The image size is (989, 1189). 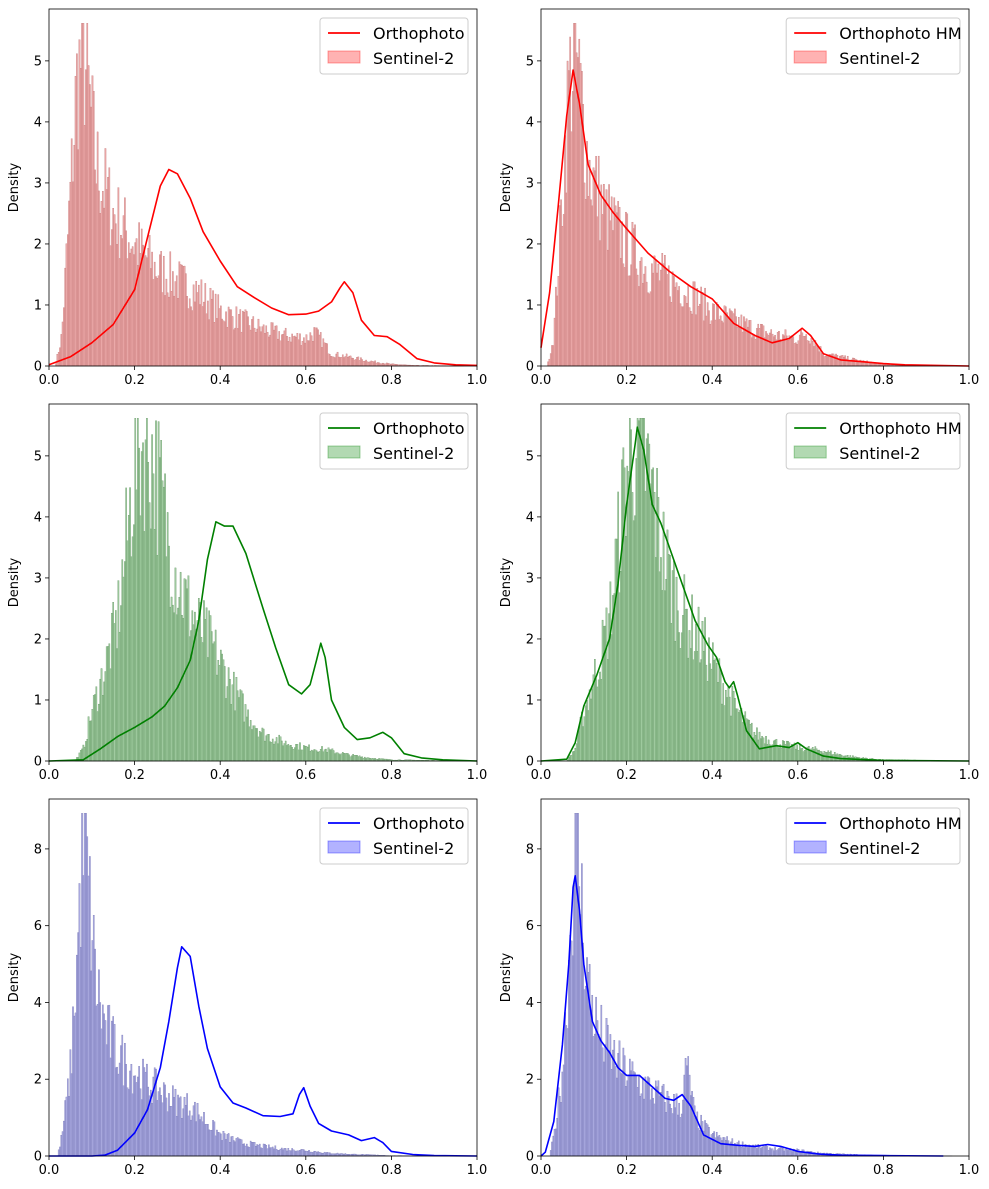 I want to click on x-tick-label: 0.4, so click(x=712, y=1170).